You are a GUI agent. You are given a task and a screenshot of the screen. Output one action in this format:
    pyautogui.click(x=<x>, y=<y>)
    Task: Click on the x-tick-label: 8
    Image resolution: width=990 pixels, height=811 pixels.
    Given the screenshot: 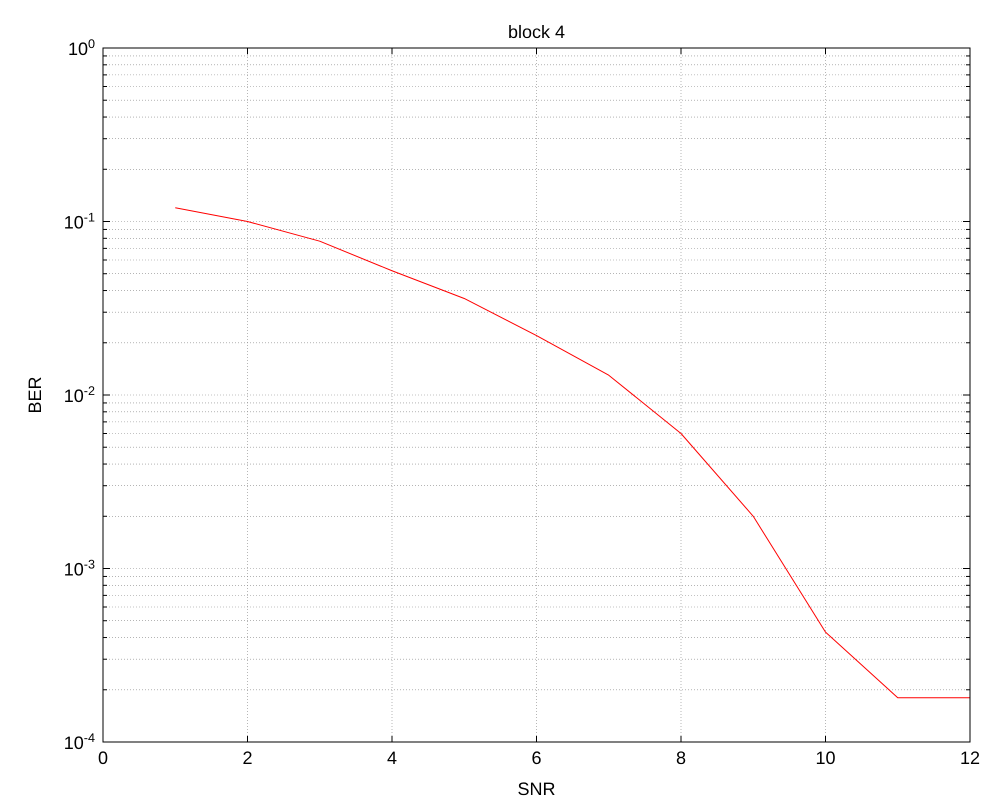 What is the action you would take?
    pyautogui.click(x=681, y=758)
    